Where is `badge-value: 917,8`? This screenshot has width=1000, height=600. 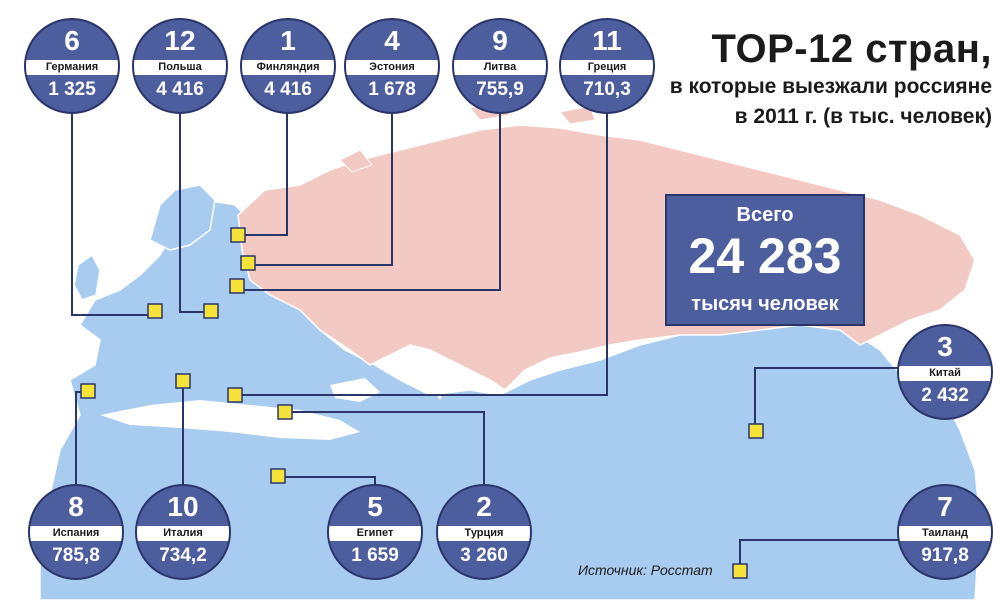
badge-value: 917,8 is located at coordinates (945, 555).